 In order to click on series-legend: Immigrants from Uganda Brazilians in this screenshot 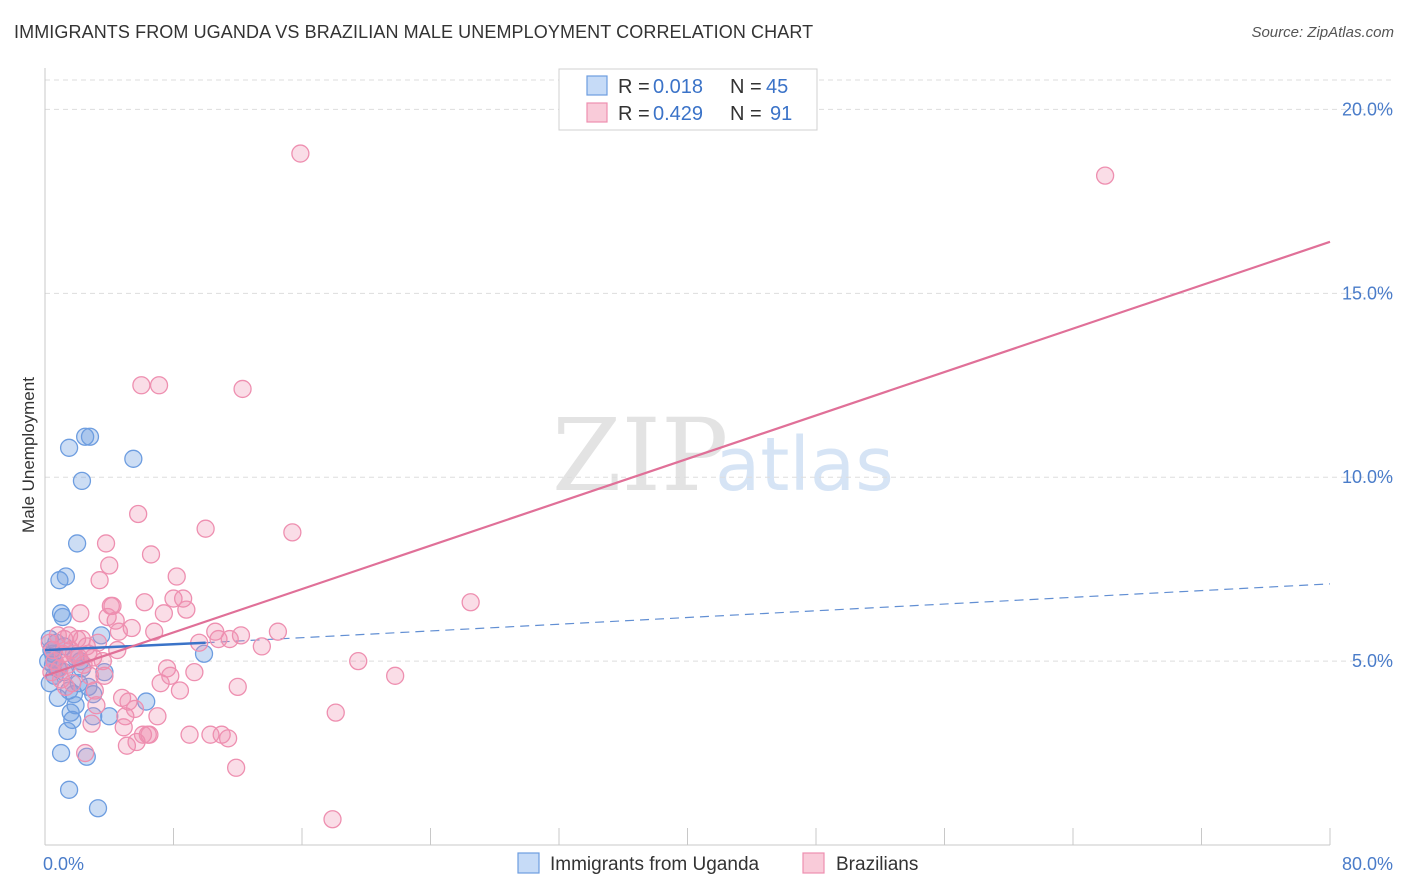, I will do `click(717, 863)`.